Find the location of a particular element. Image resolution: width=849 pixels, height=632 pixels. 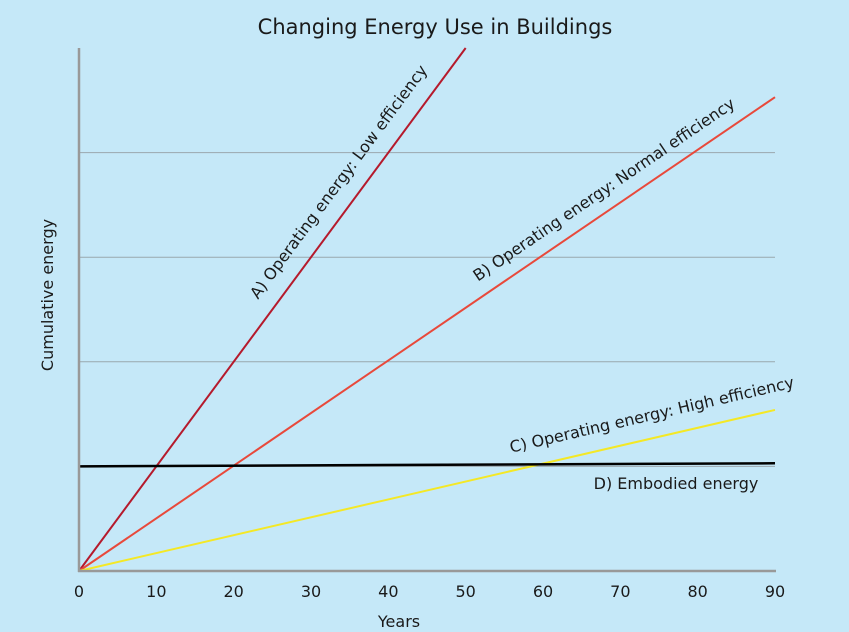

x-tick-label: 0 is located at coordinates (79, 591).